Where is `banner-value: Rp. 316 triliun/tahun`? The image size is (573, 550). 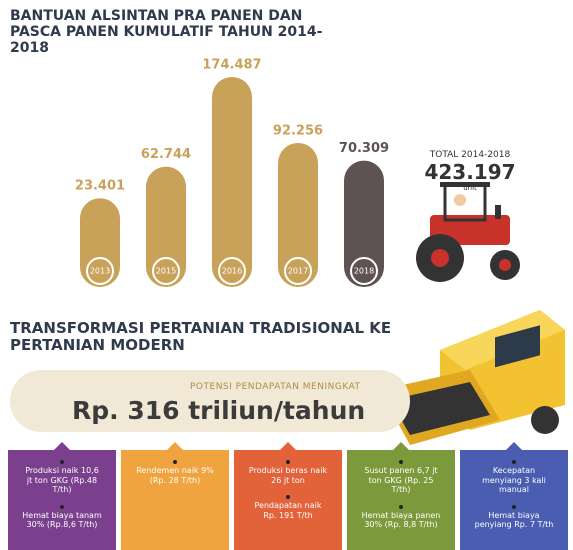
banner-value: Rp. 316 triliun/tahun is located at coordinates (219, 410).